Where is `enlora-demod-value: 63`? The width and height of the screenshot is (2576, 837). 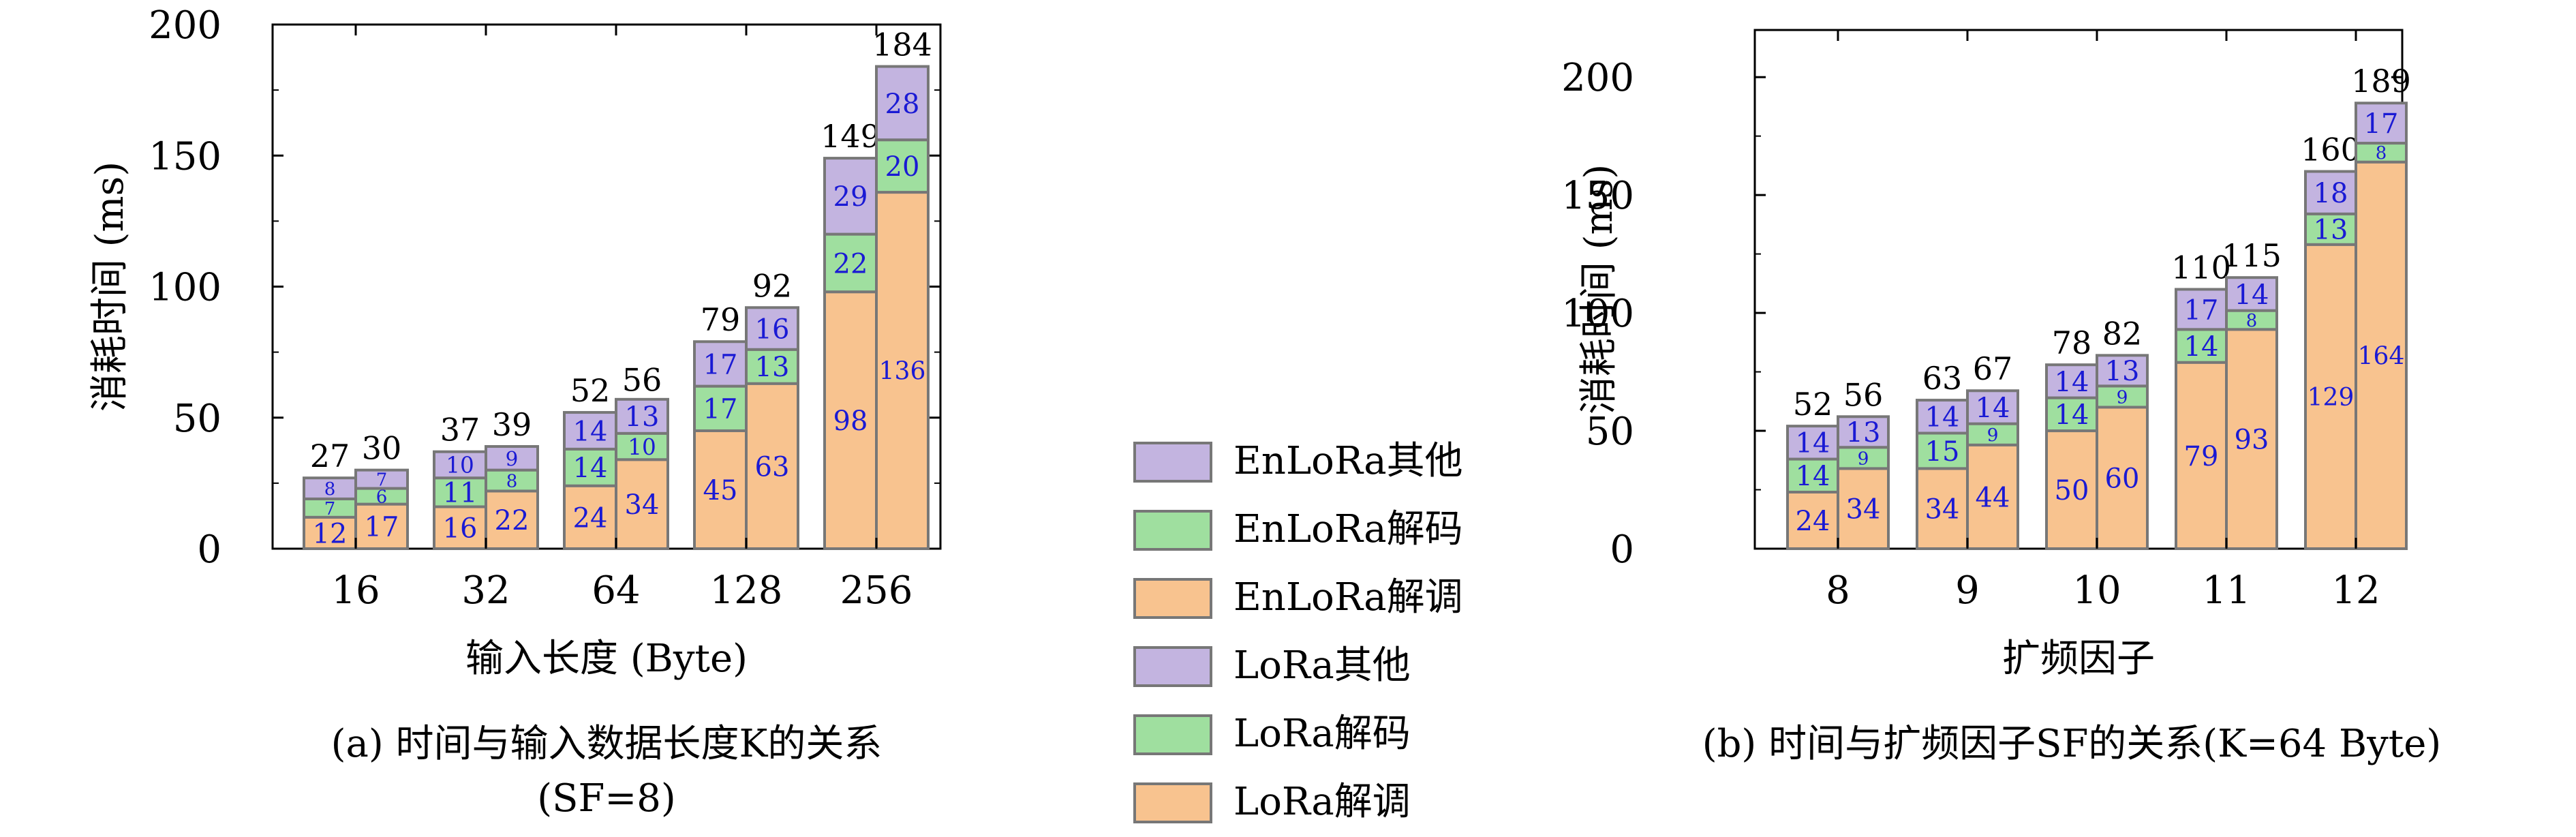
enlora-demod-value: 63 is located at coordinates (772, 467).